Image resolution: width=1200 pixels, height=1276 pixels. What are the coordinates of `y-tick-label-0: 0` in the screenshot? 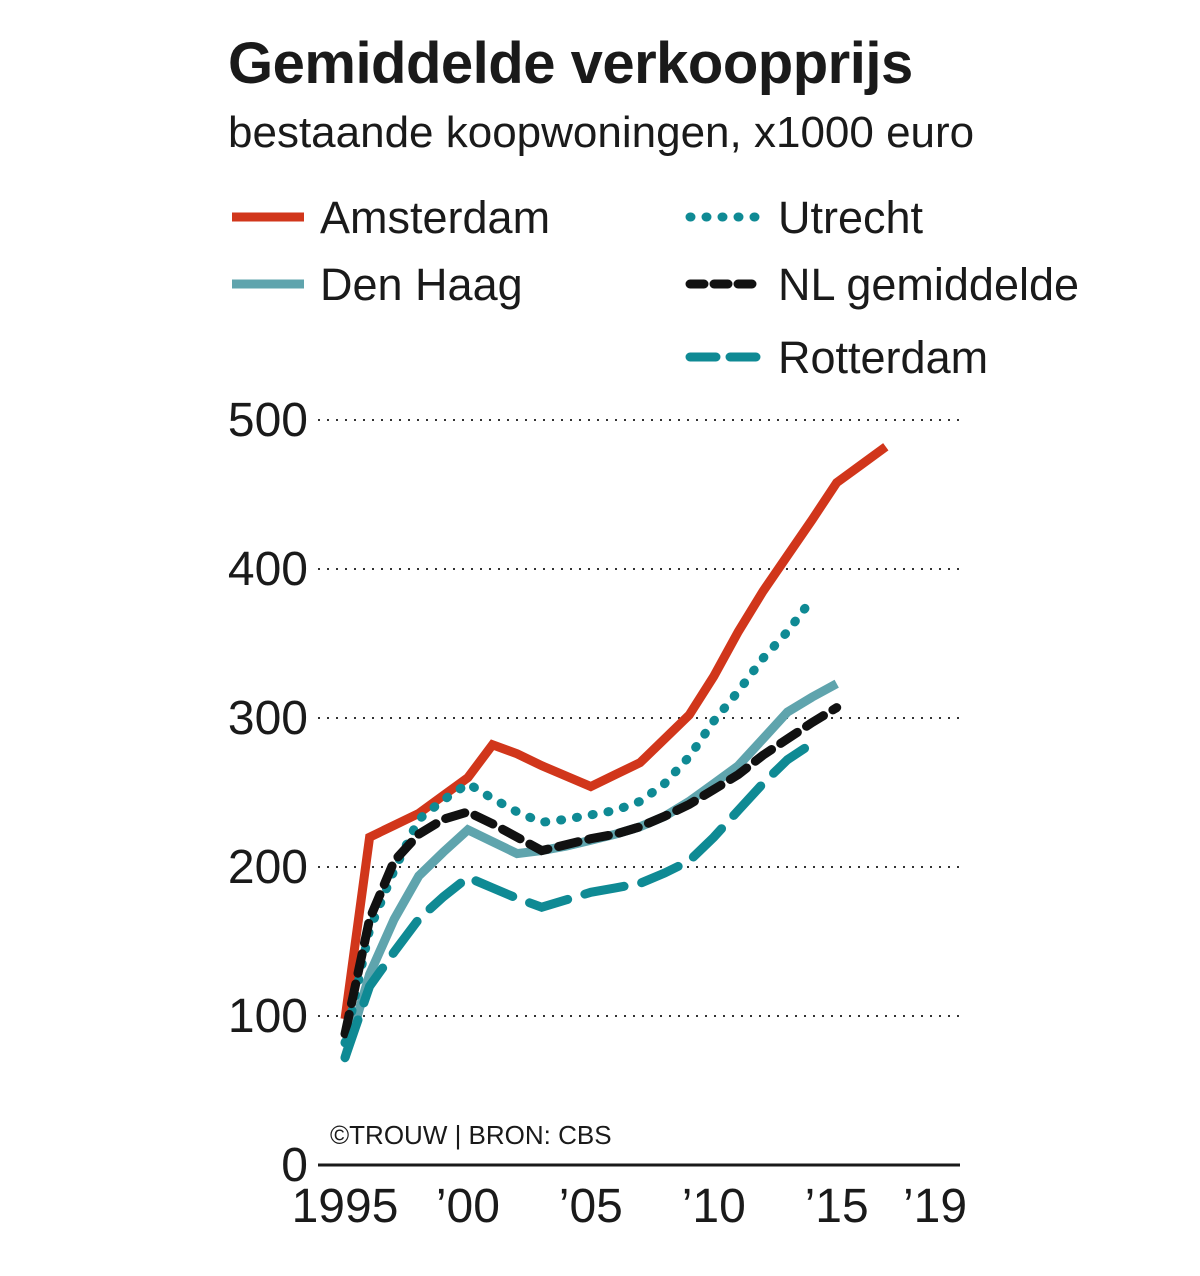 It's located at (294, 1165).